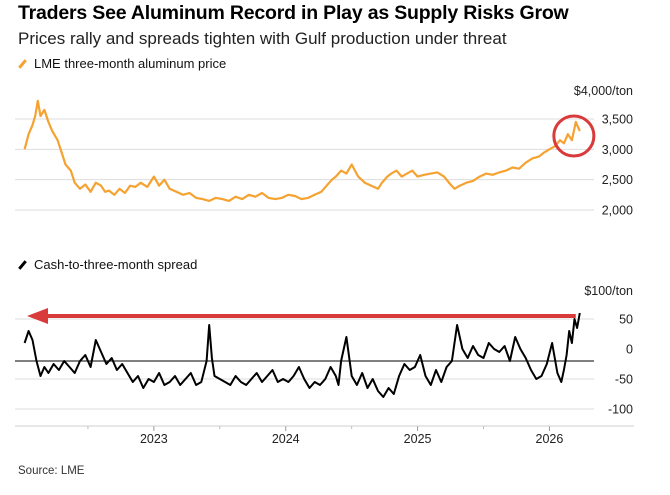  I want to click on price-legend: LME three-month aluminum price, so click(122, 63).